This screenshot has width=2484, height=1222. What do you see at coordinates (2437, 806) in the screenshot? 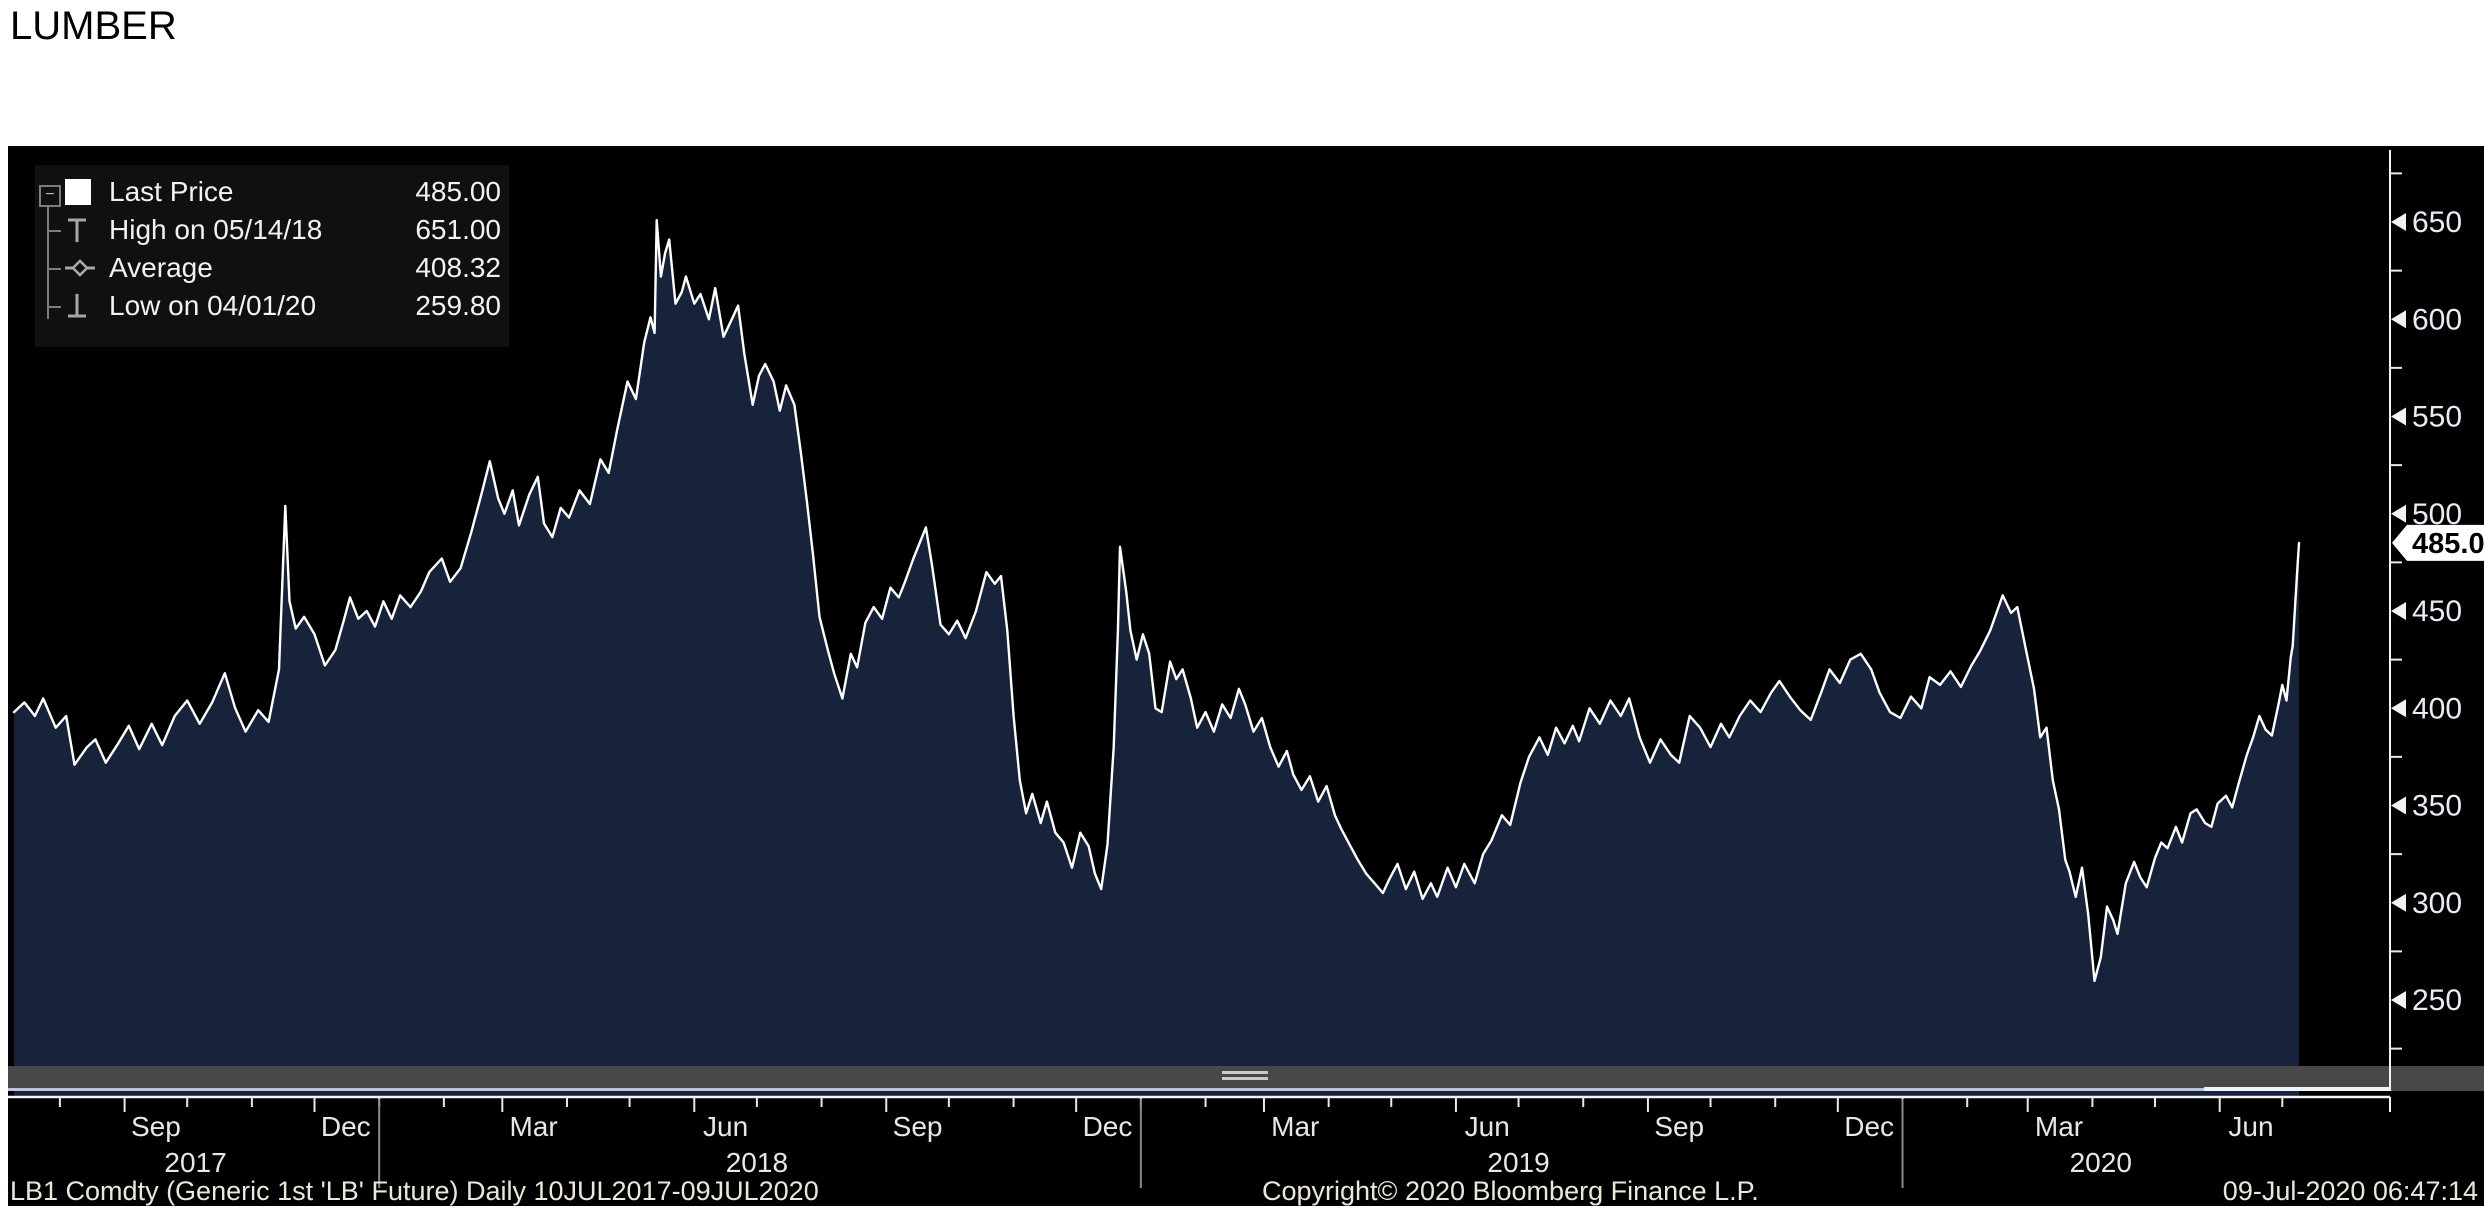
I see `y-axis-label: 350` at bounding box center [2437, 806].